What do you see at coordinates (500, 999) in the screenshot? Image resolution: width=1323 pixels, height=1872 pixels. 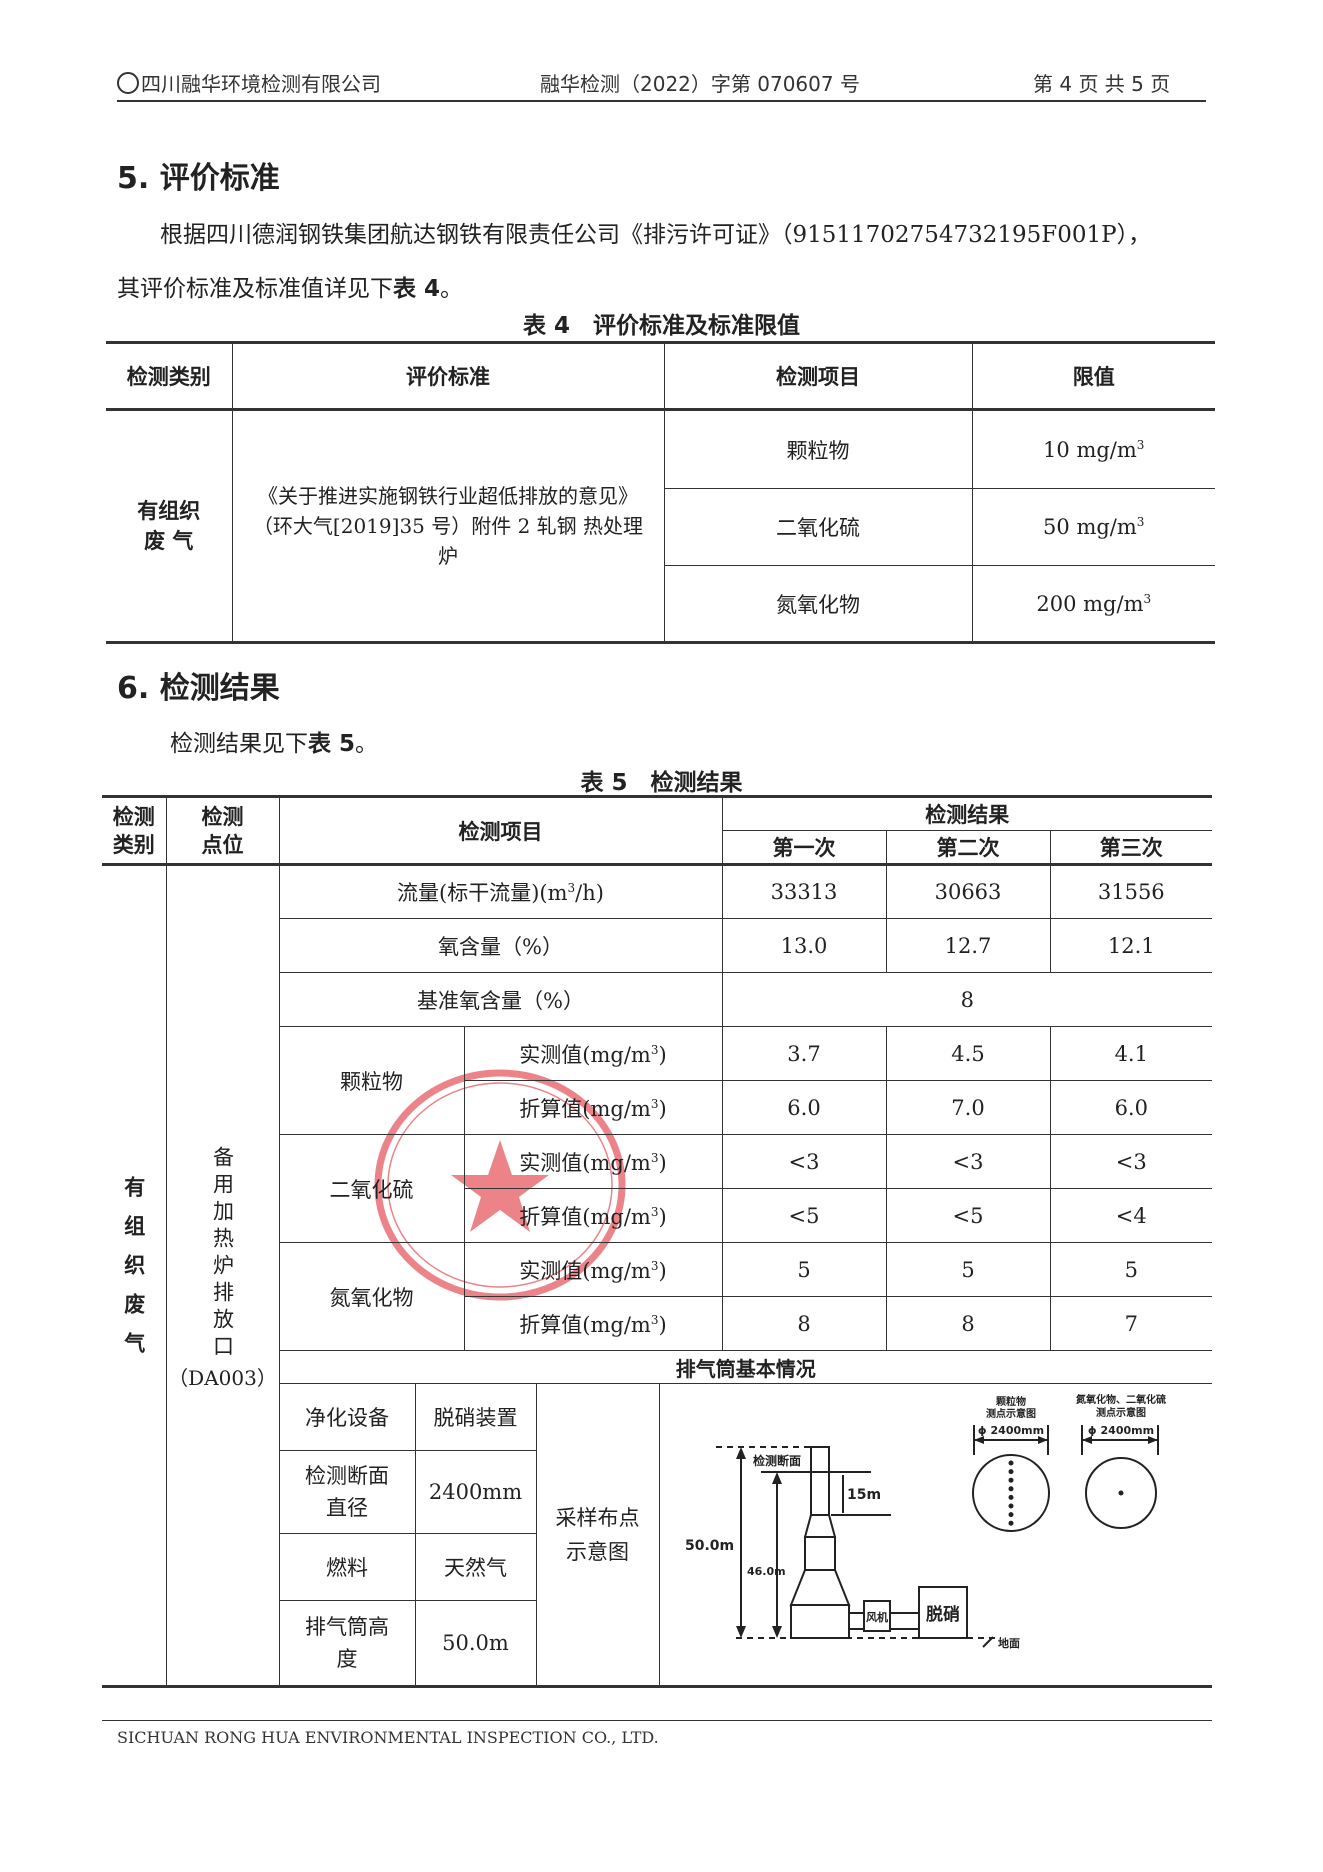 I see `t5-ref-oxygen-label: 基准氧含量（%）` at bounding box center [500, 999].